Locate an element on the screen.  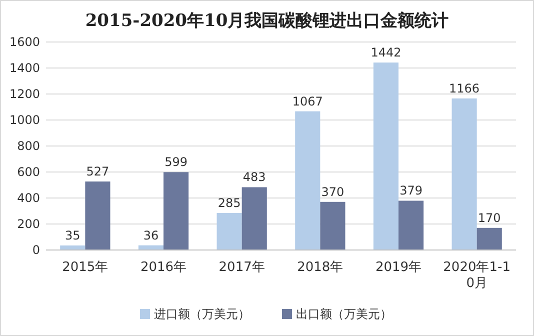
legend-label: 进口额（万美元） is located at coordinates (202, 314).